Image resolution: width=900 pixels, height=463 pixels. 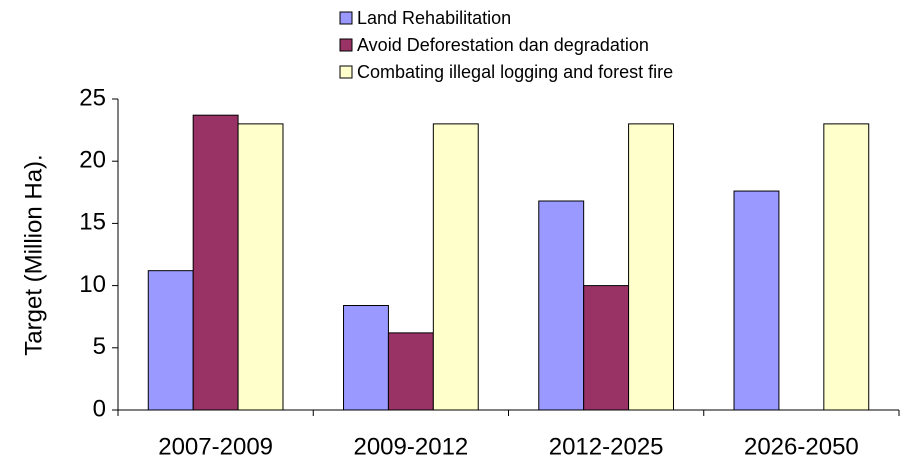 I want to click on y-tick-label: 20, so click(x=92, y=160).